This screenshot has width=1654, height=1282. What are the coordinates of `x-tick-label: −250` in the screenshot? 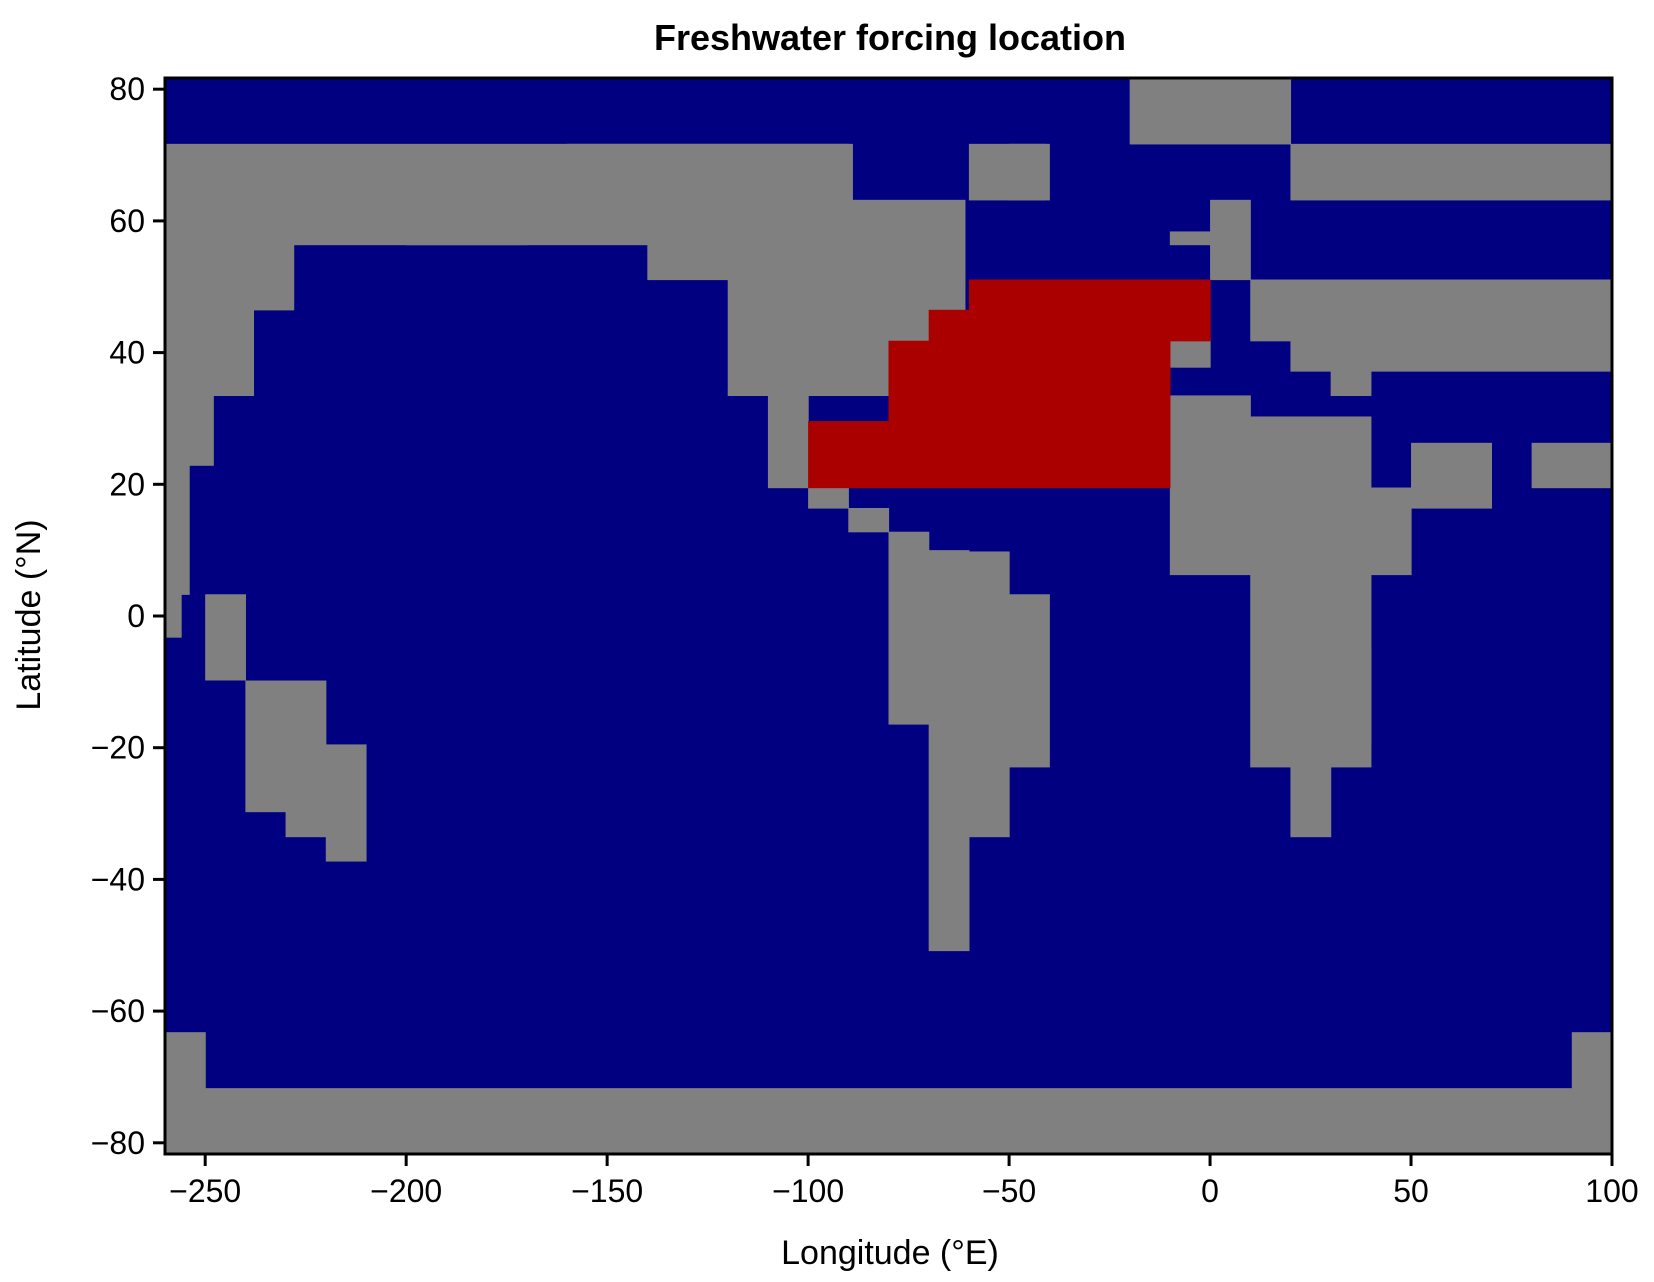 It's located at (205, 1191).